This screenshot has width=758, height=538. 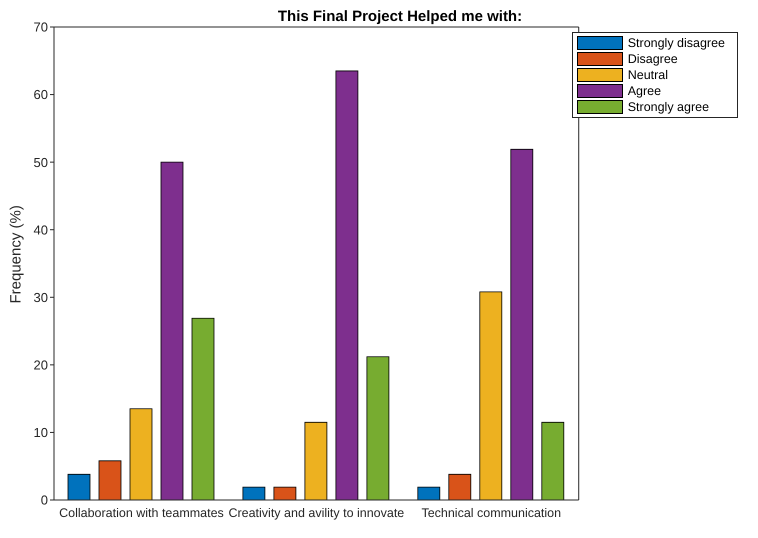 What do you see at coordinates (41, 27) in the screenshot?
I see `y-tick-label: 70` at bounding box center [41, 27].